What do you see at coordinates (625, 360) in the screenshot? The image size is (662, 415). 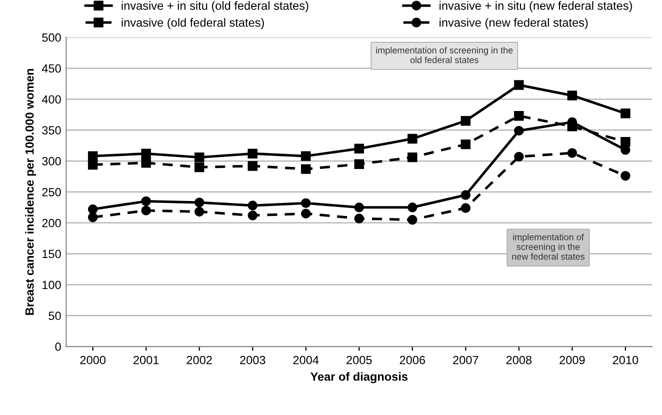 I see `x-tick-label: 2010` at bounding box center [625, 360].